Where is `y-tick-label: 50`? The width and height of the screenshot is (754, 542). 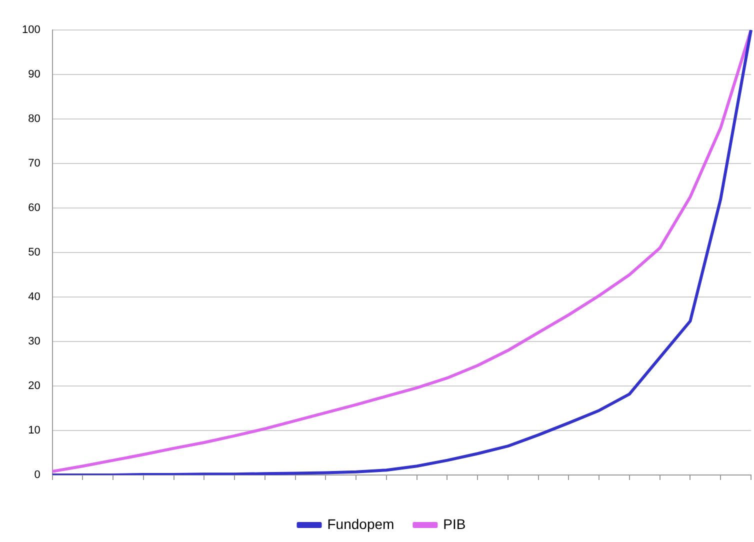 y-tick-label: 50 is located at coordinates (34, 252).